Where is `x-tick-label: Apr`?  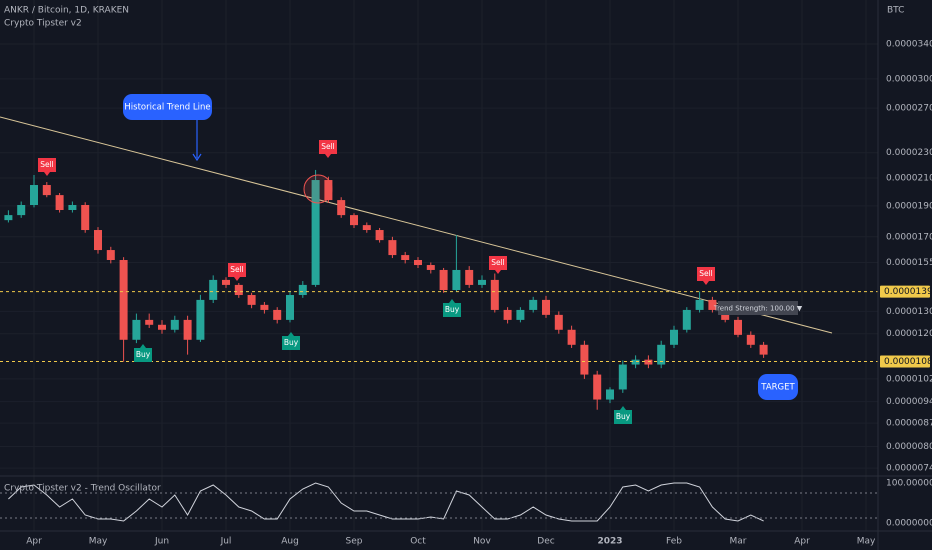 x-tick-label: Apr is located at coordinates (34, 542).